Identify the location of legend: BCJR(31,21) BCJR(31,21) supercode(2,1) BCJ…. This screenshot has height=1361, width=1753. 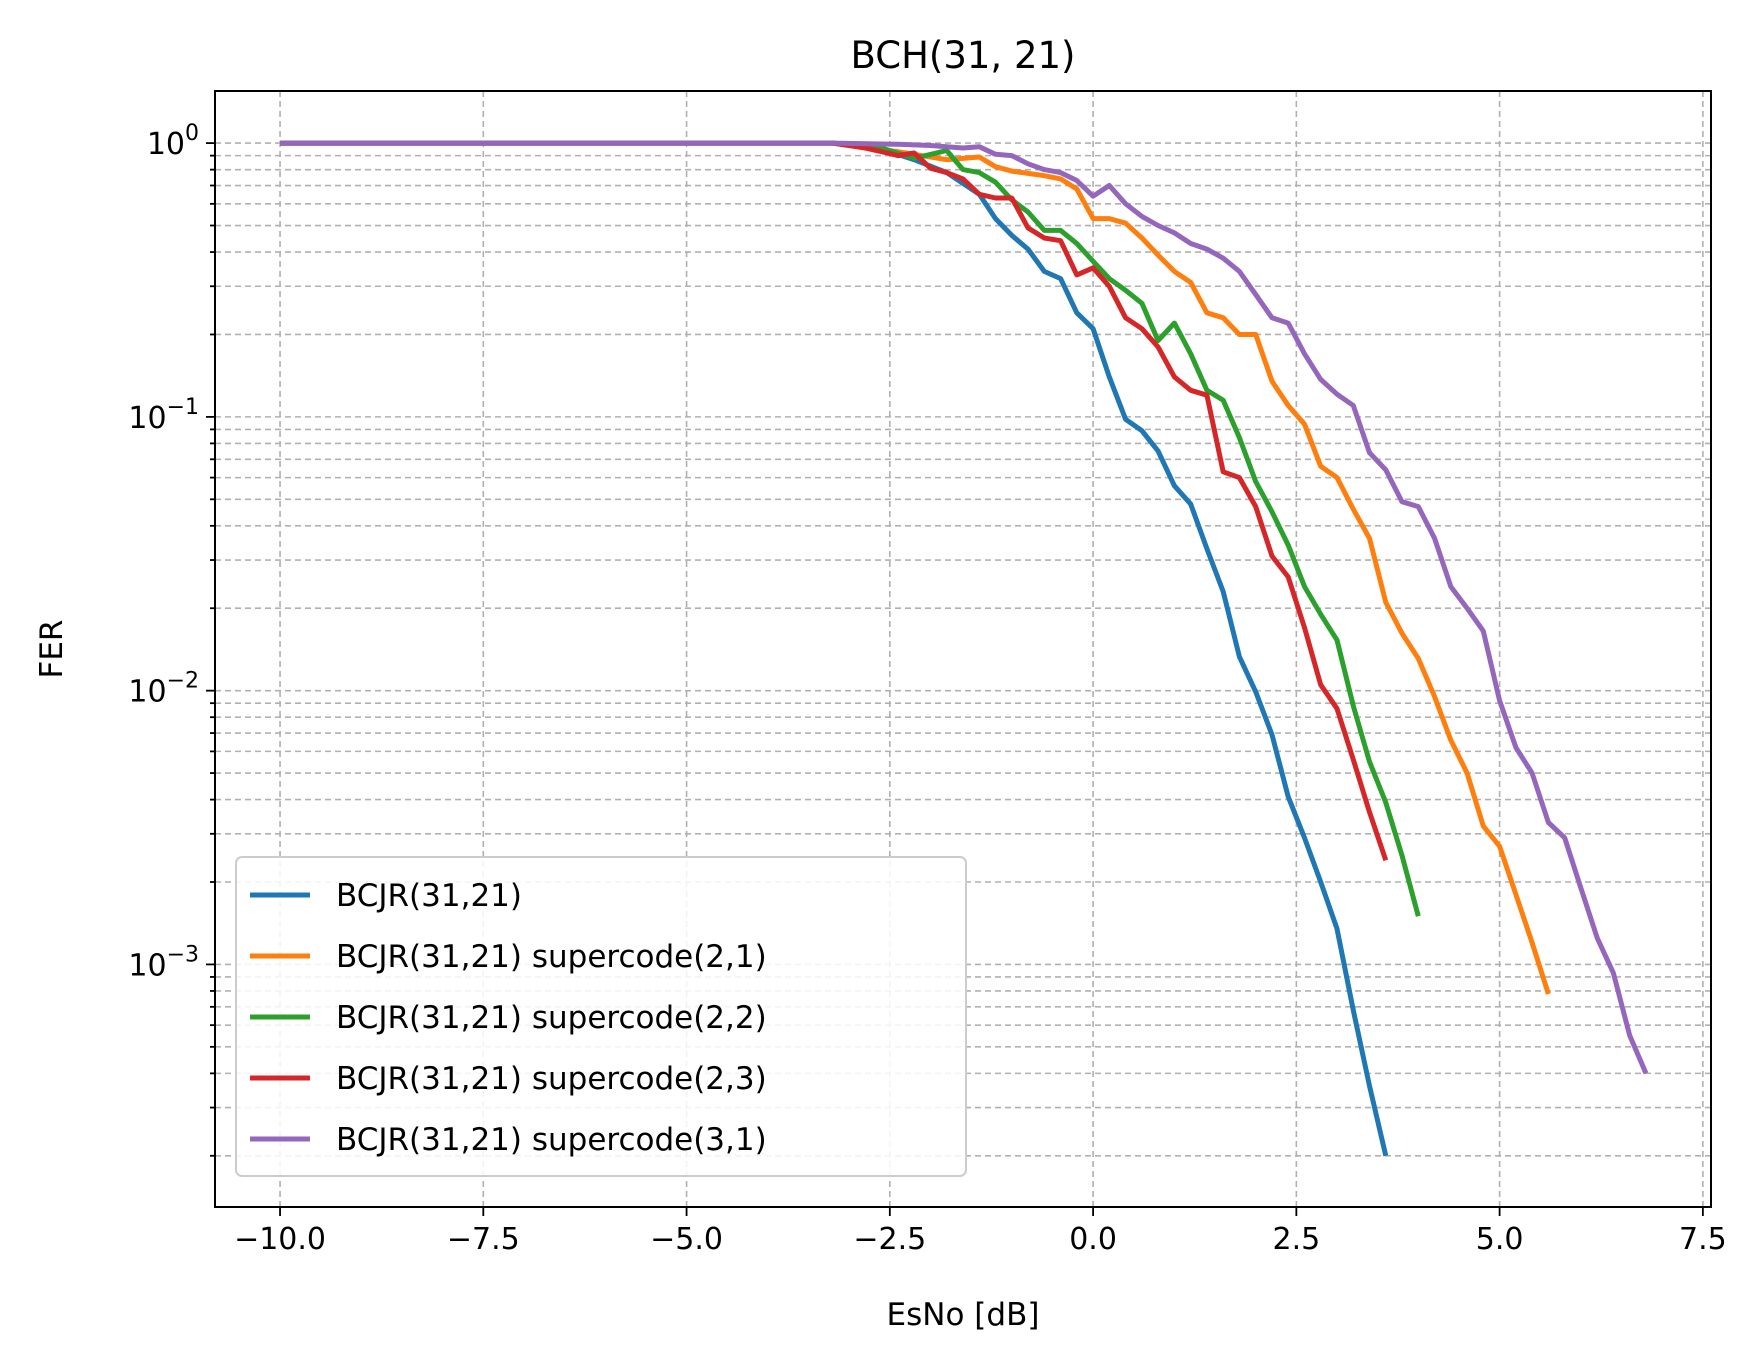
(601, 1016).